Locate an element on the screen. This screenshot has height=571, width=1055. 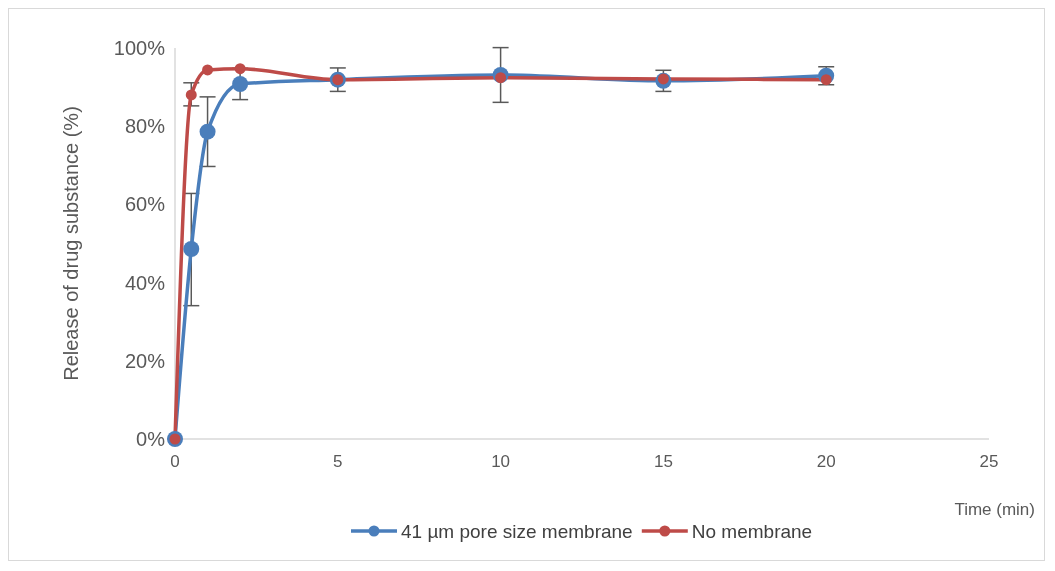
x-tick-label: 20 is located at coordinates (826, 461).